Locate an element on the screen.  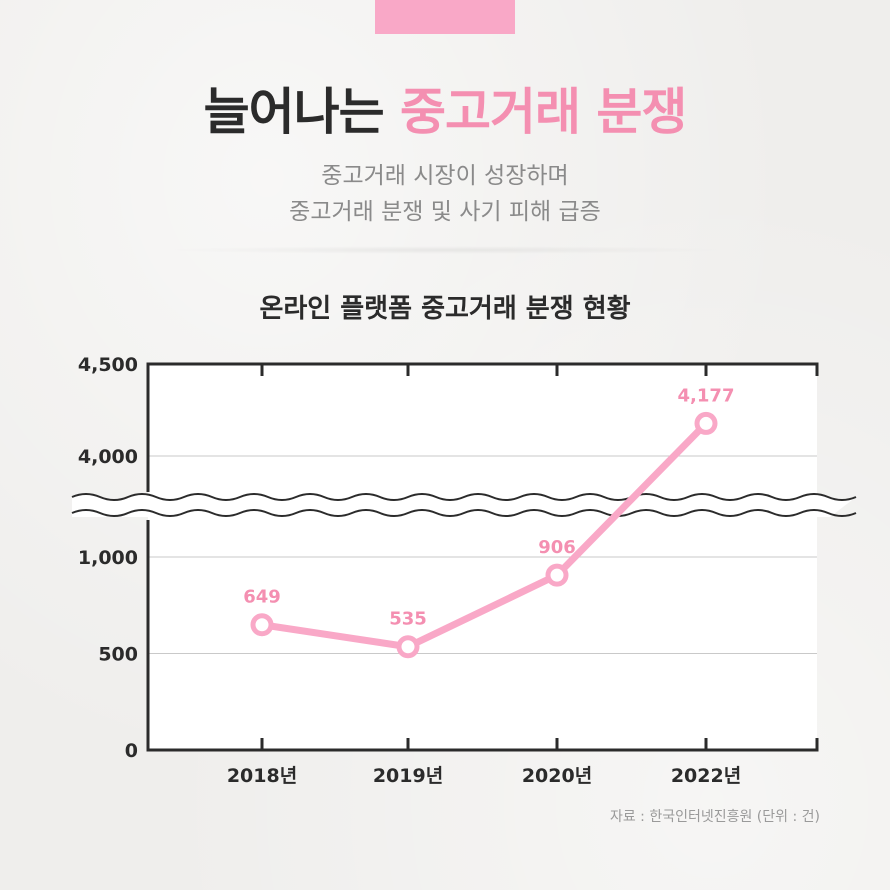
axis-break is located at coordinates (464, 505).